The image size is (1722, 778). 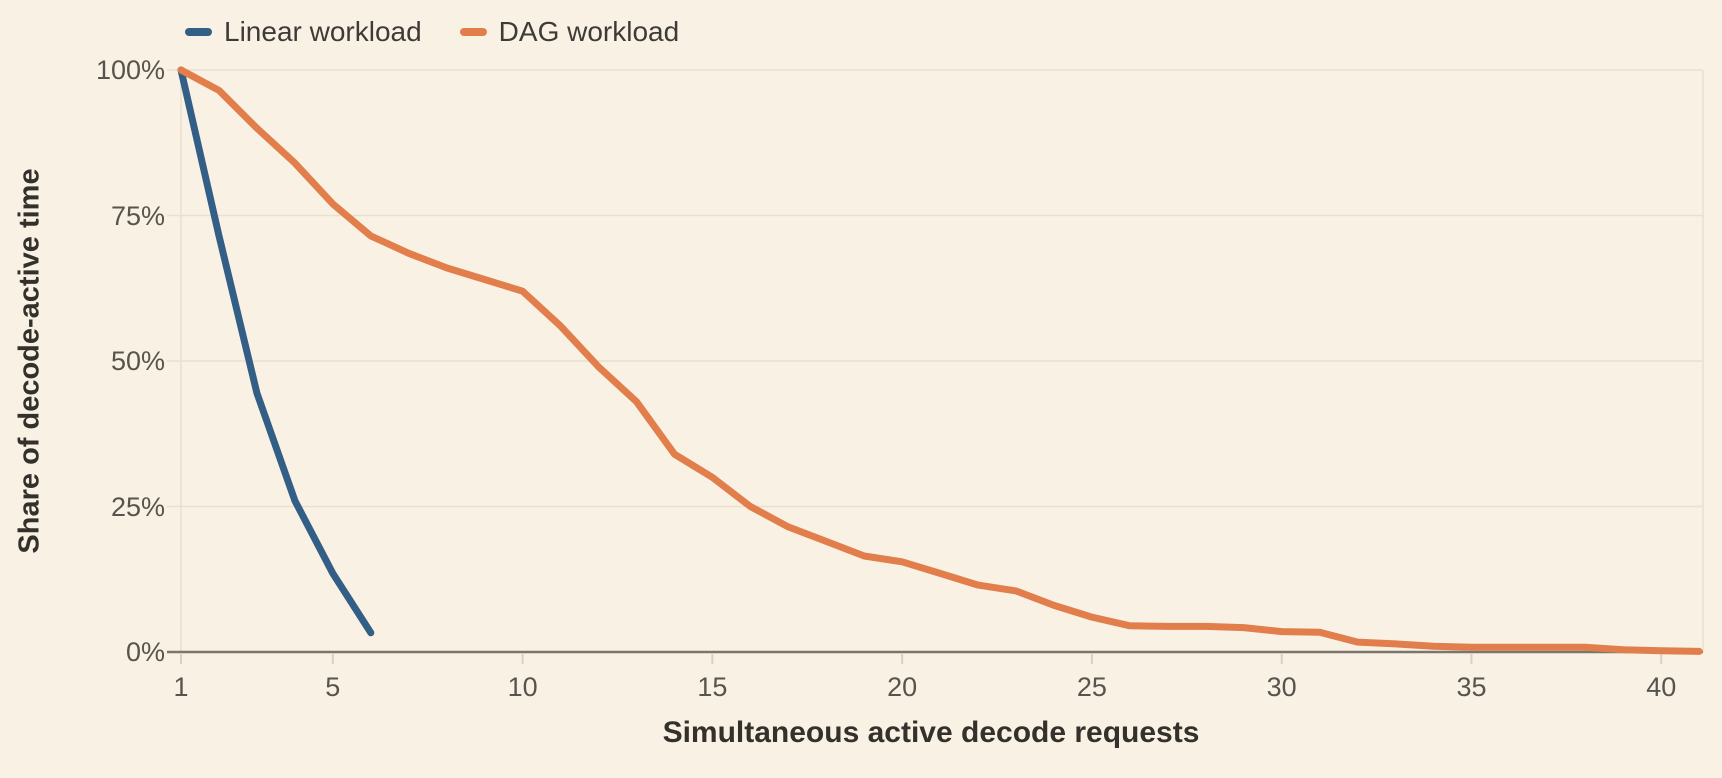 I want to click on legend: Linear workload DAG workload, so click(x=432, y=32).